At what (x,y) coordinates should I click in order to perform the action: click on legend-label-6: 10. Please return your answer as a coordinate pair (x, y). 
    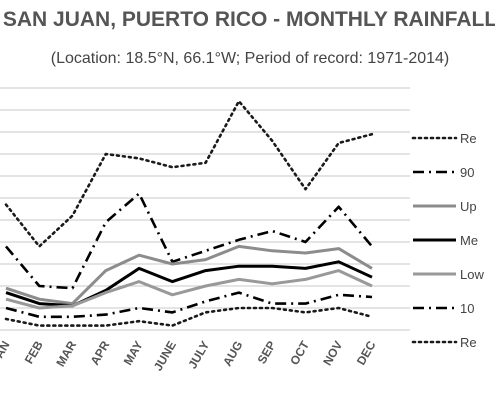
    Looking at the image, I should click on (467, 308).